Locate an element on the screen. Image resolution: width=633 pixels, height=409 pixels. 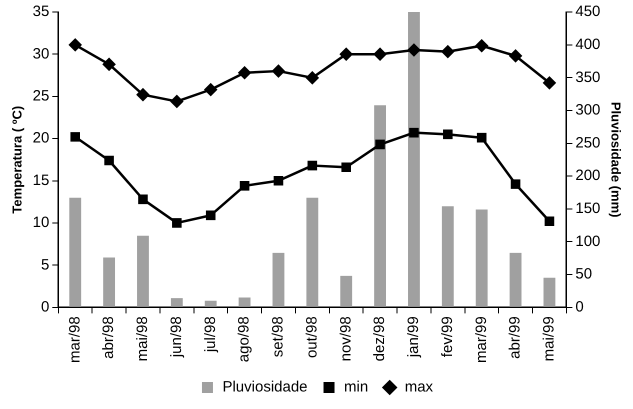
x-tick-label: dez/98 is located at coordinates (379, 339).